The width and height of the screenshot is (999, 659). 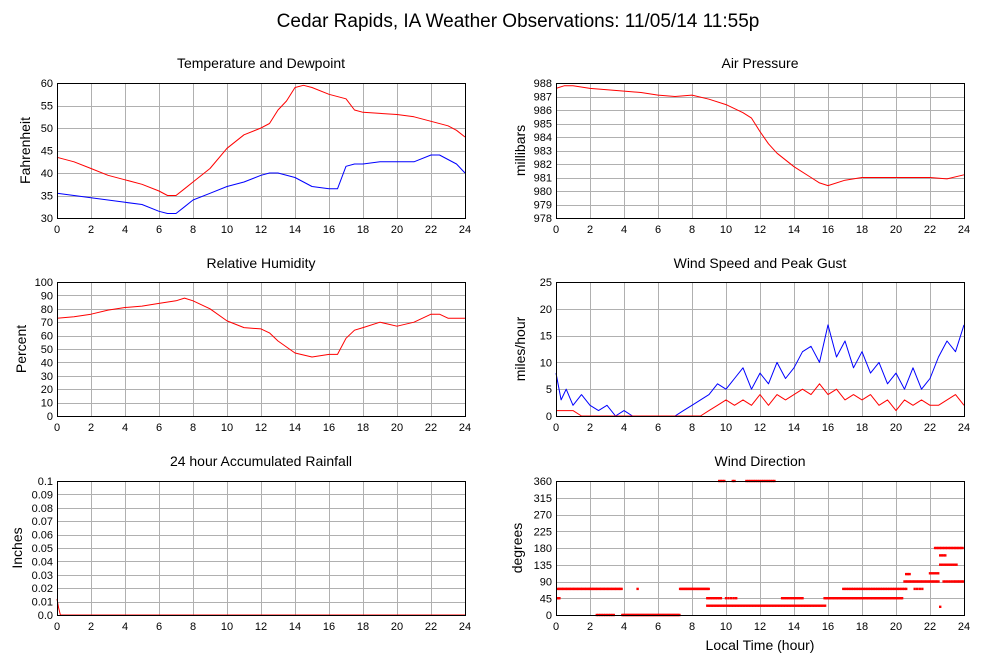 I want to click on direction-ytick-label: 270, so click(x=543, y=516).